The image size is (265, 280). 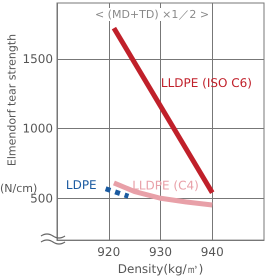 I want to click on series-label: LDPE, so click(x=81, y=185).